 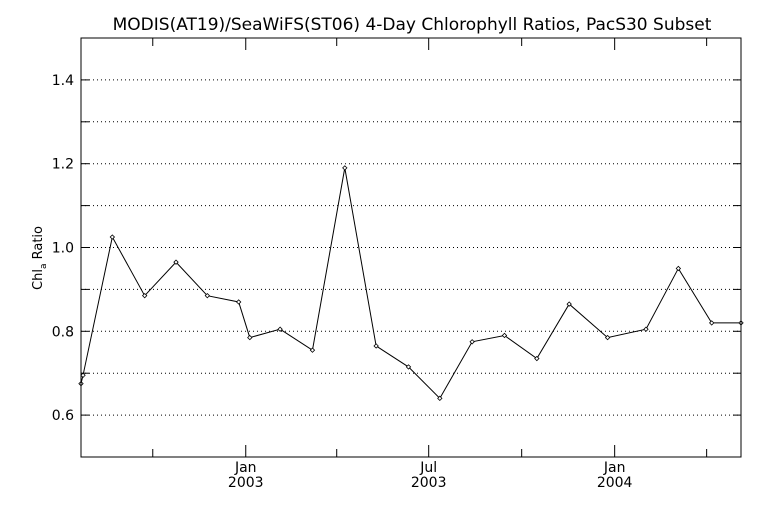 I want to click on y-axis-title: Chla Ratio, so click(x=40, y=258).